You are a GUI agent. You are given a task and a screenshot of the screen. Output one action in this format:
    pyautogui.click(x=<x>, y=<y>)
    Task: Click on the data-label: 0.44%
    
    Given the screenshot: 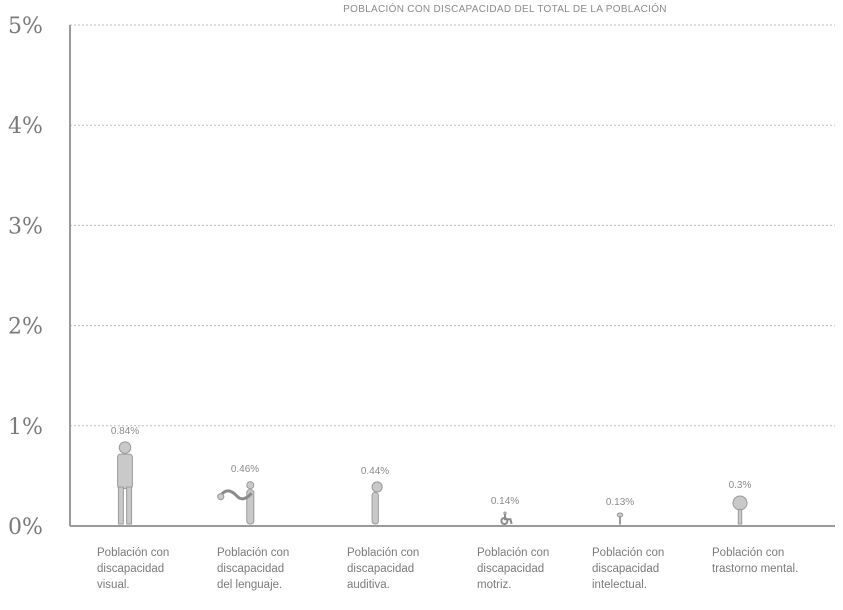 What is the action you would take?
    pyautogui.click(x=375, y=471)
    